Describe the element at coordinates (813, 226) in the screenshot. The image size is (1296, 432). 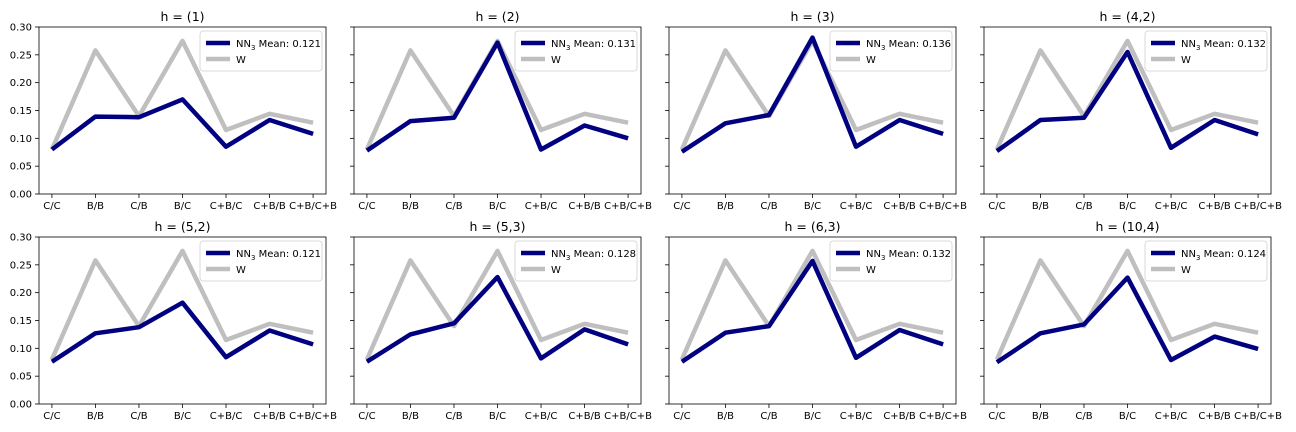
I see `subplot-title: h = (6,3)` at that location.